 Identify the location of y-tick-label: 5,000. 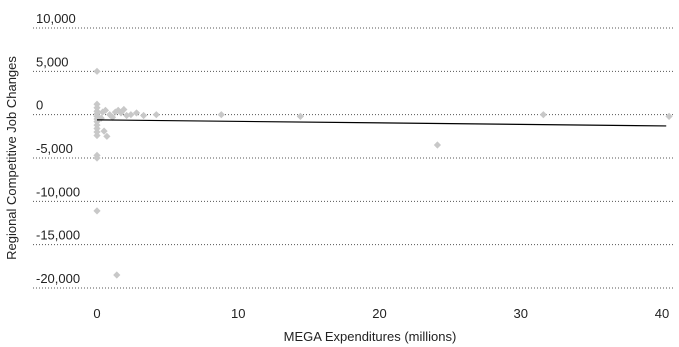
(52, 61).